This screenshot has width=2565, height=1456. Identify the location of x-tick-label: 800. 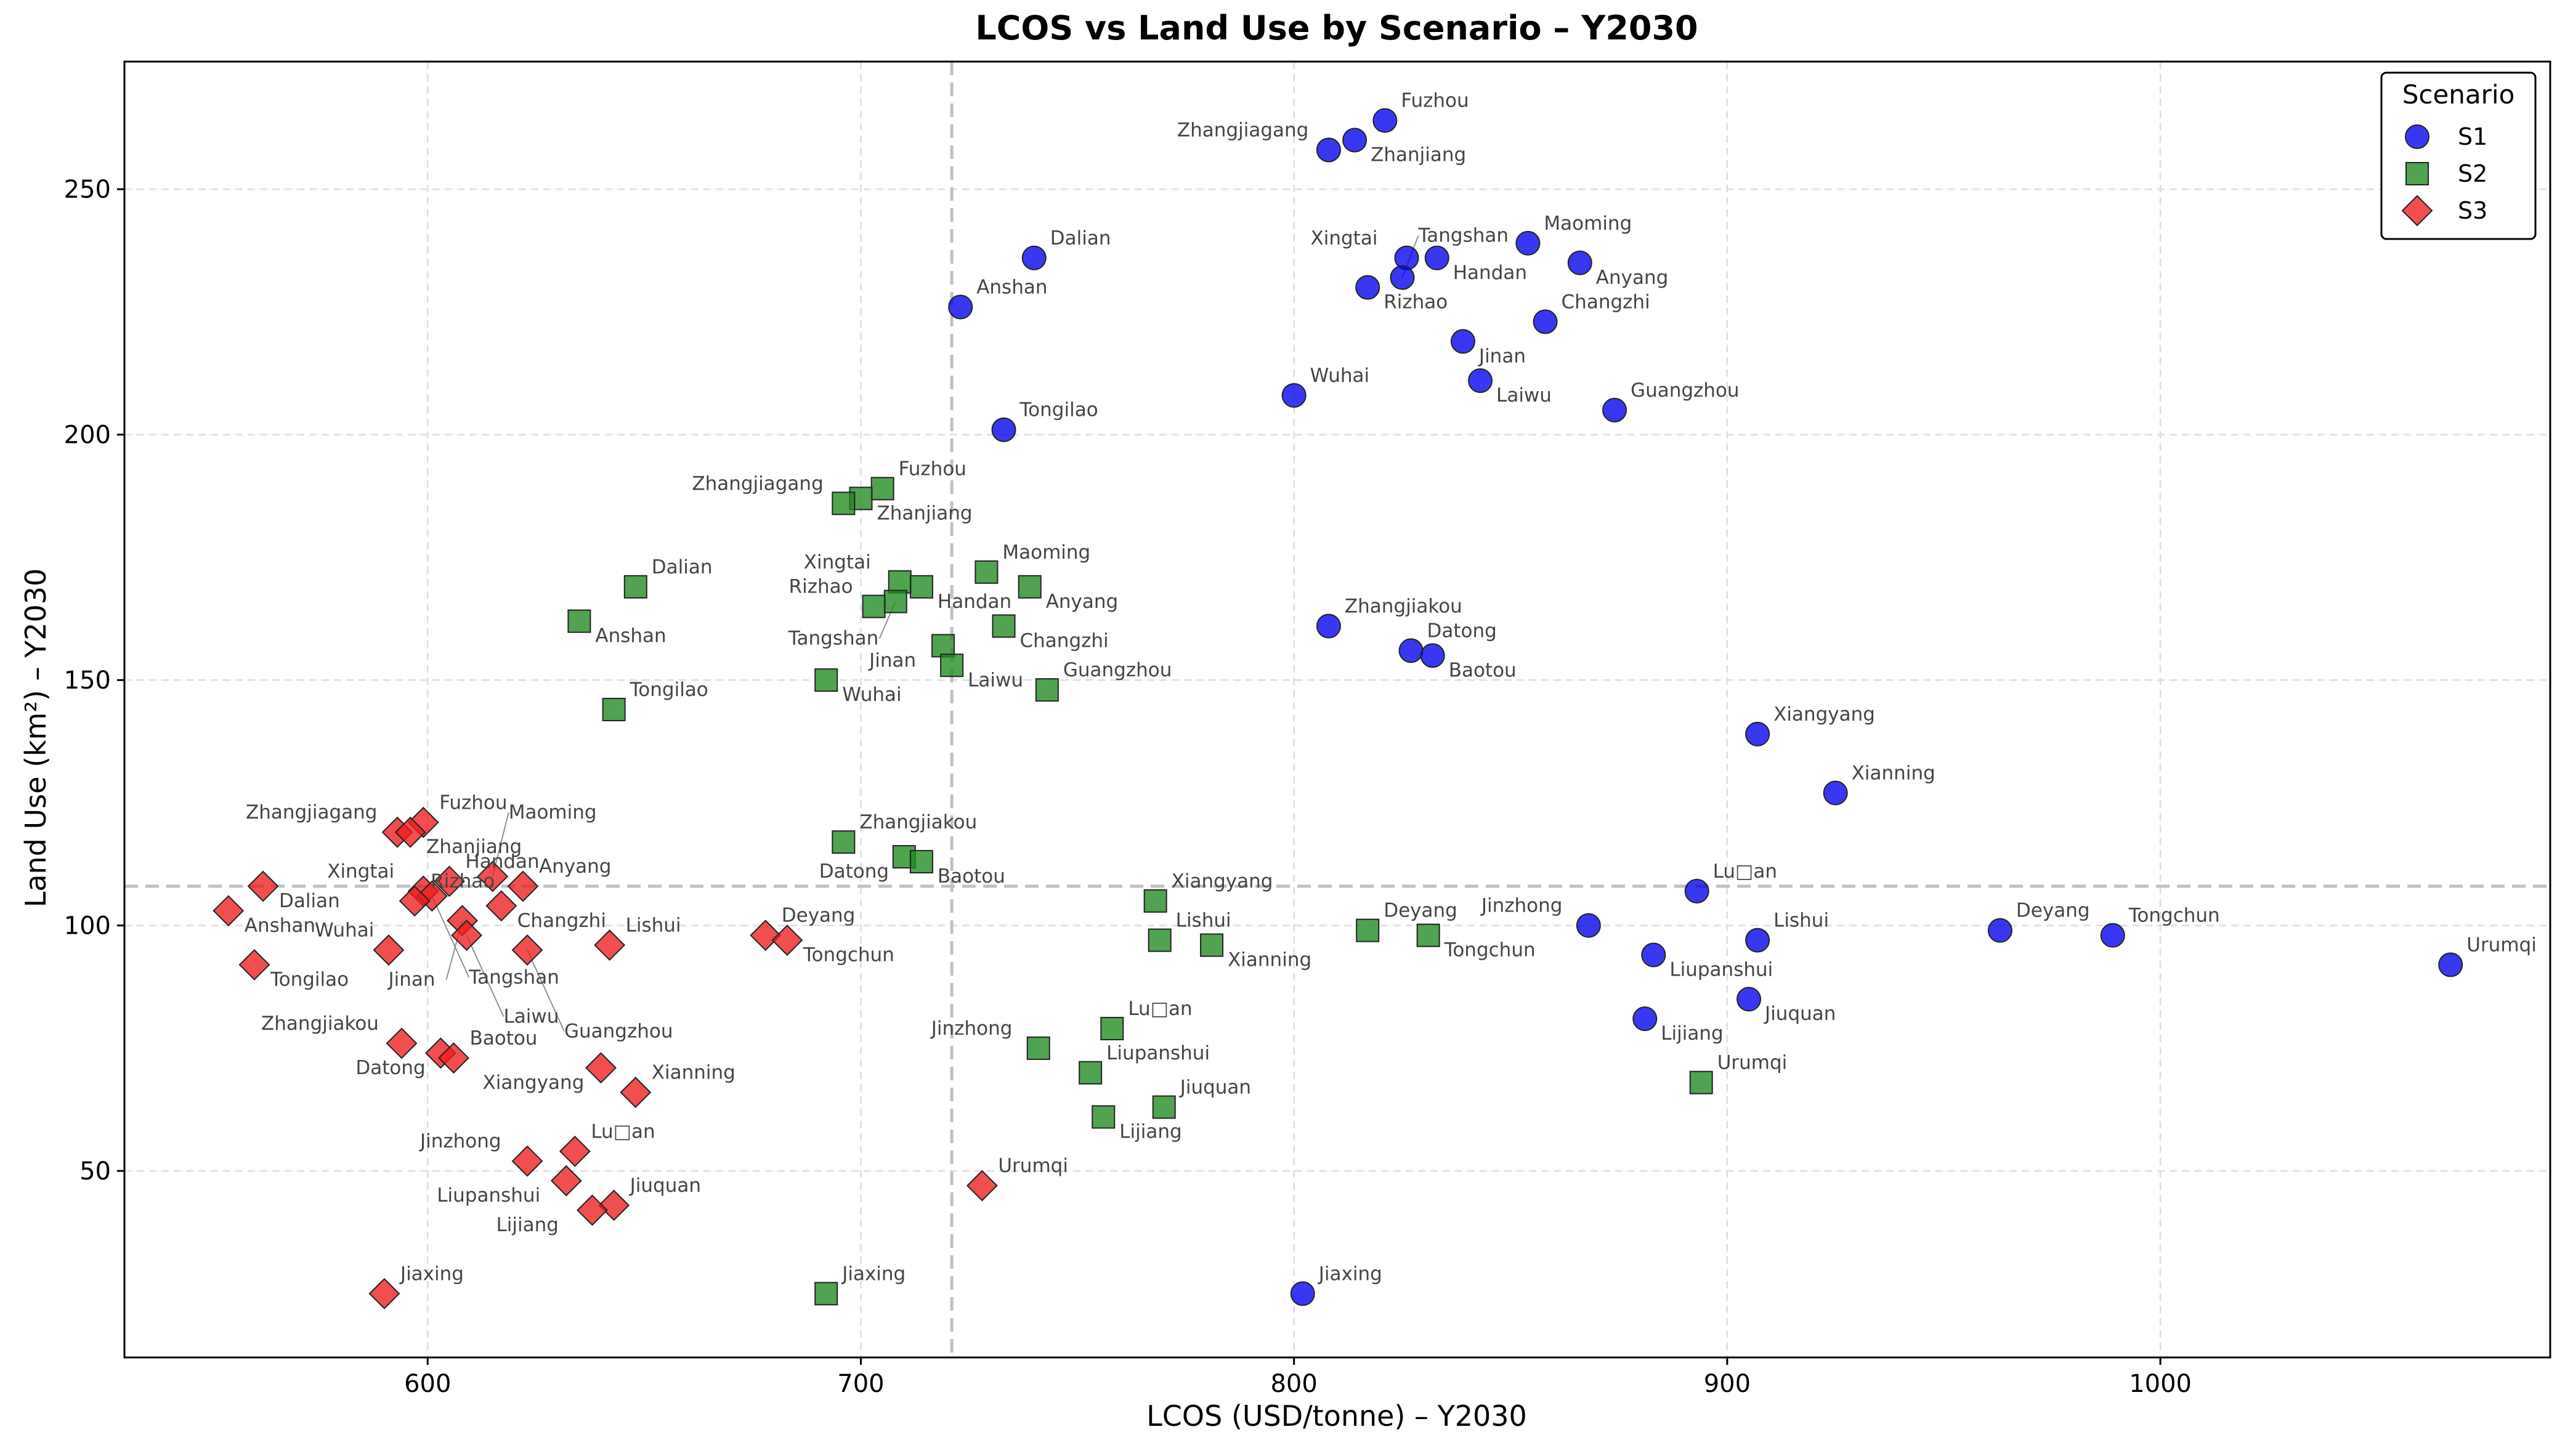
(1294, 1384).